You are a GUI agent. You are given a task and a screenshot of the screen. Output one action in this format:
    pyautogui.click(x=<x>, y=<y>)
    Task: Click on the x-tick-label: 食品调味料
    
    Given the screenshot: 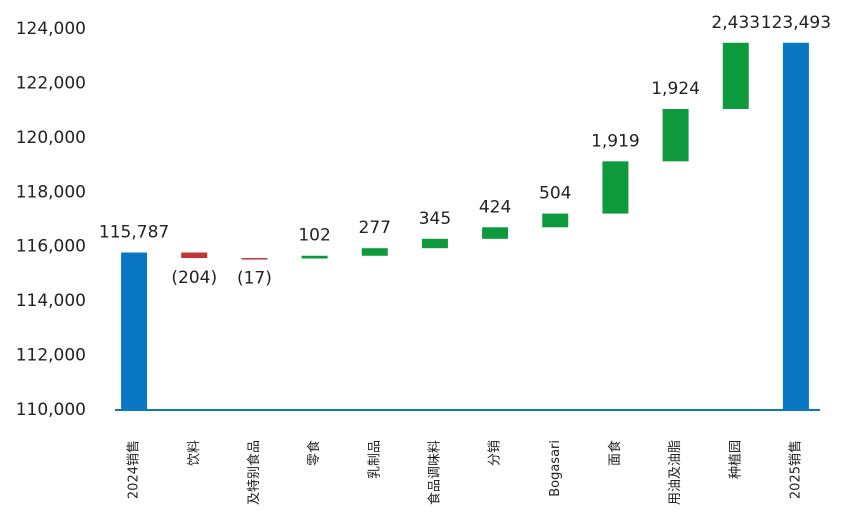 What is the action you would take?
    pyautogui.click(x=434, y=472)
    